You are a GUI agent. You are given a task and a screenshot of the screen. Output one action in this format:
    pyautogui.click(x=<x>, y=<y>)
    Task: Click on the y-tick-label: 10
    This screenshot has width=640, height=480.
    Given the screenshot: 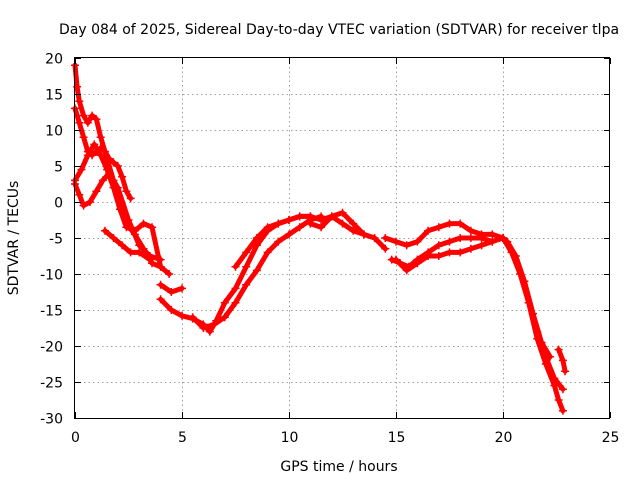 What is the action you would take?
    pyautogui.click(x=54, y=132)
    